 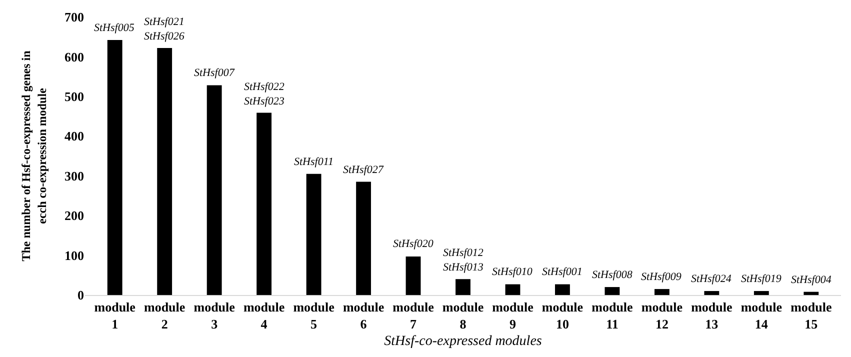 What do you see at coordinates (363, 316) in the screenshot?
I see `x-tick-label: module 6` at bounding box center [363, 316].